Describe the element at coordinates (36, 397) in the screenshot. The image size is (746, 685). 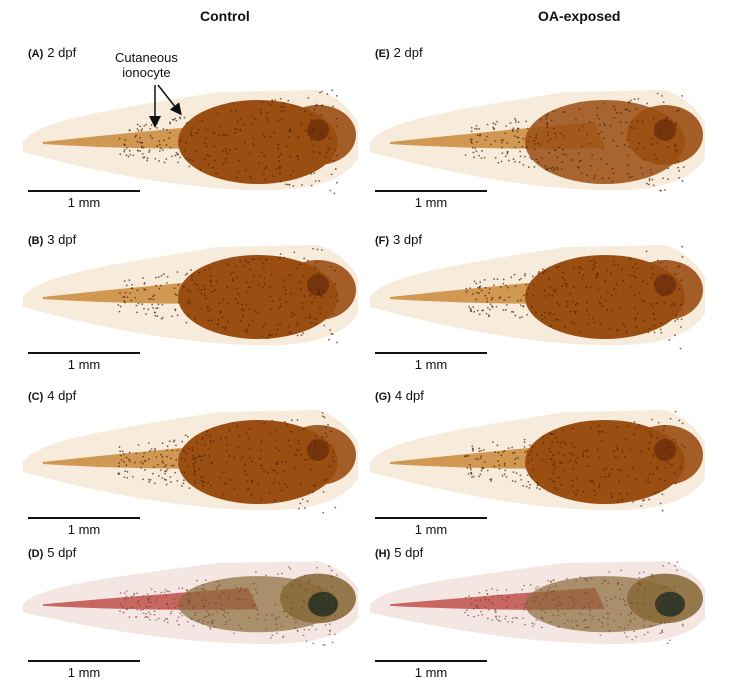
I see `panel-letter: (C)` at that location.